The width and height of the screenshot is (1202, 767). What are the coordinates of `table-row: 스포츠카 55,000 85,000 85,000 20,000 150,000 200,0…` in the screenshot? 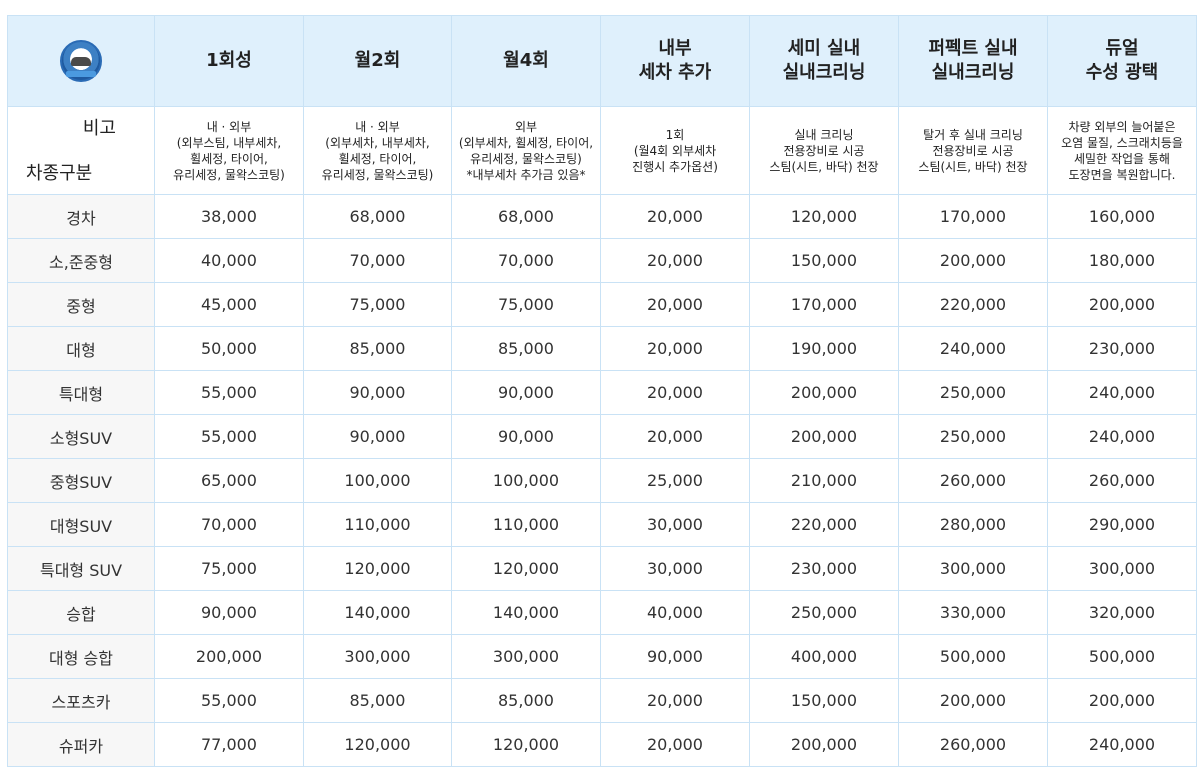 It's located at (602, 700).